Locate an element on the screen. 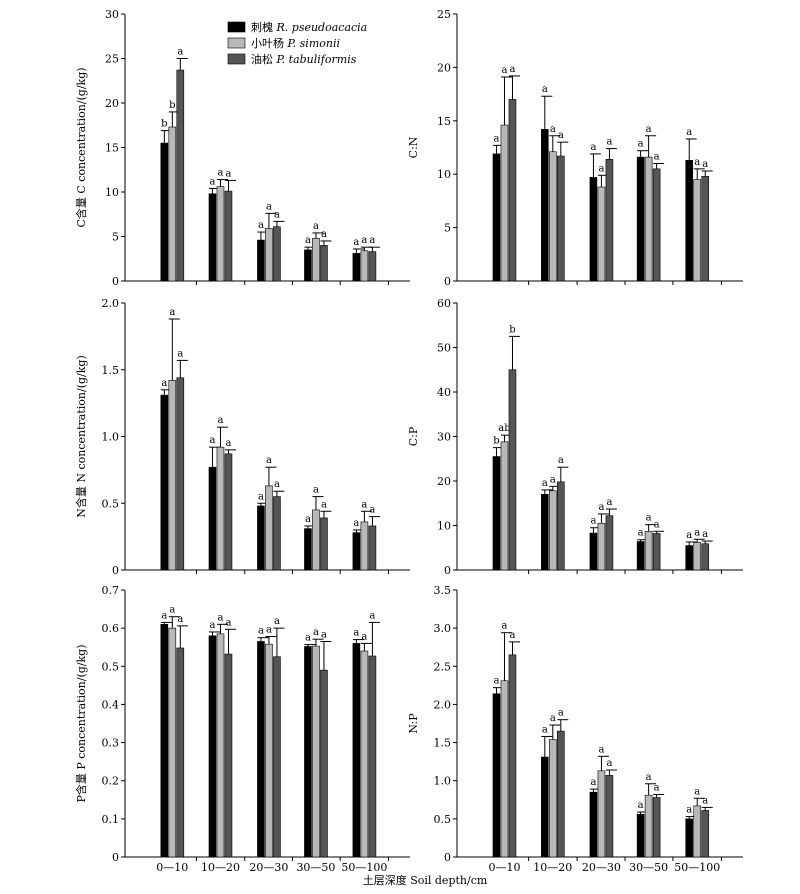  y-tick-label: 50 is located at coordinates (444, 348).